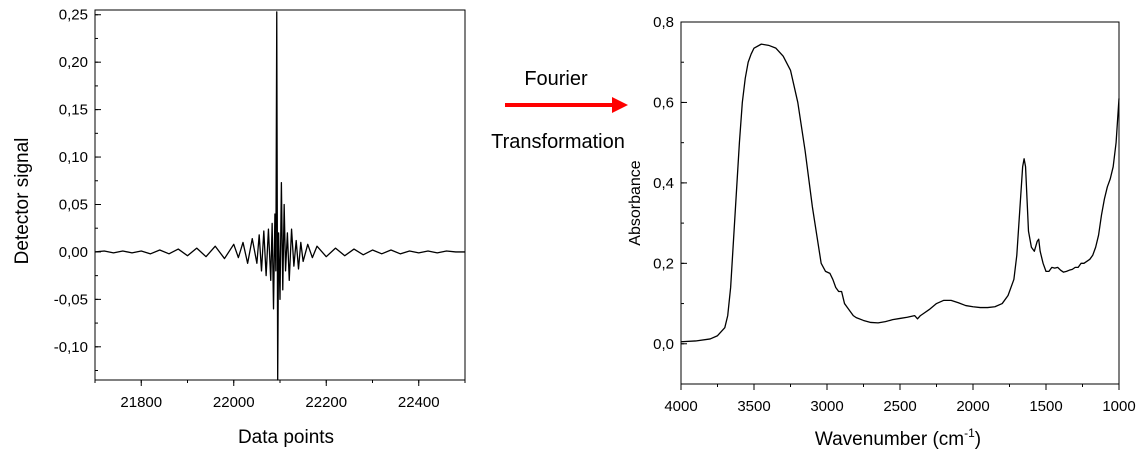 The image size is (1141, 450). What do you see at coordinates (826, 406) in the screenshot?
I see `right-x-tick-label: 3000` at bounding box center [826, 406].